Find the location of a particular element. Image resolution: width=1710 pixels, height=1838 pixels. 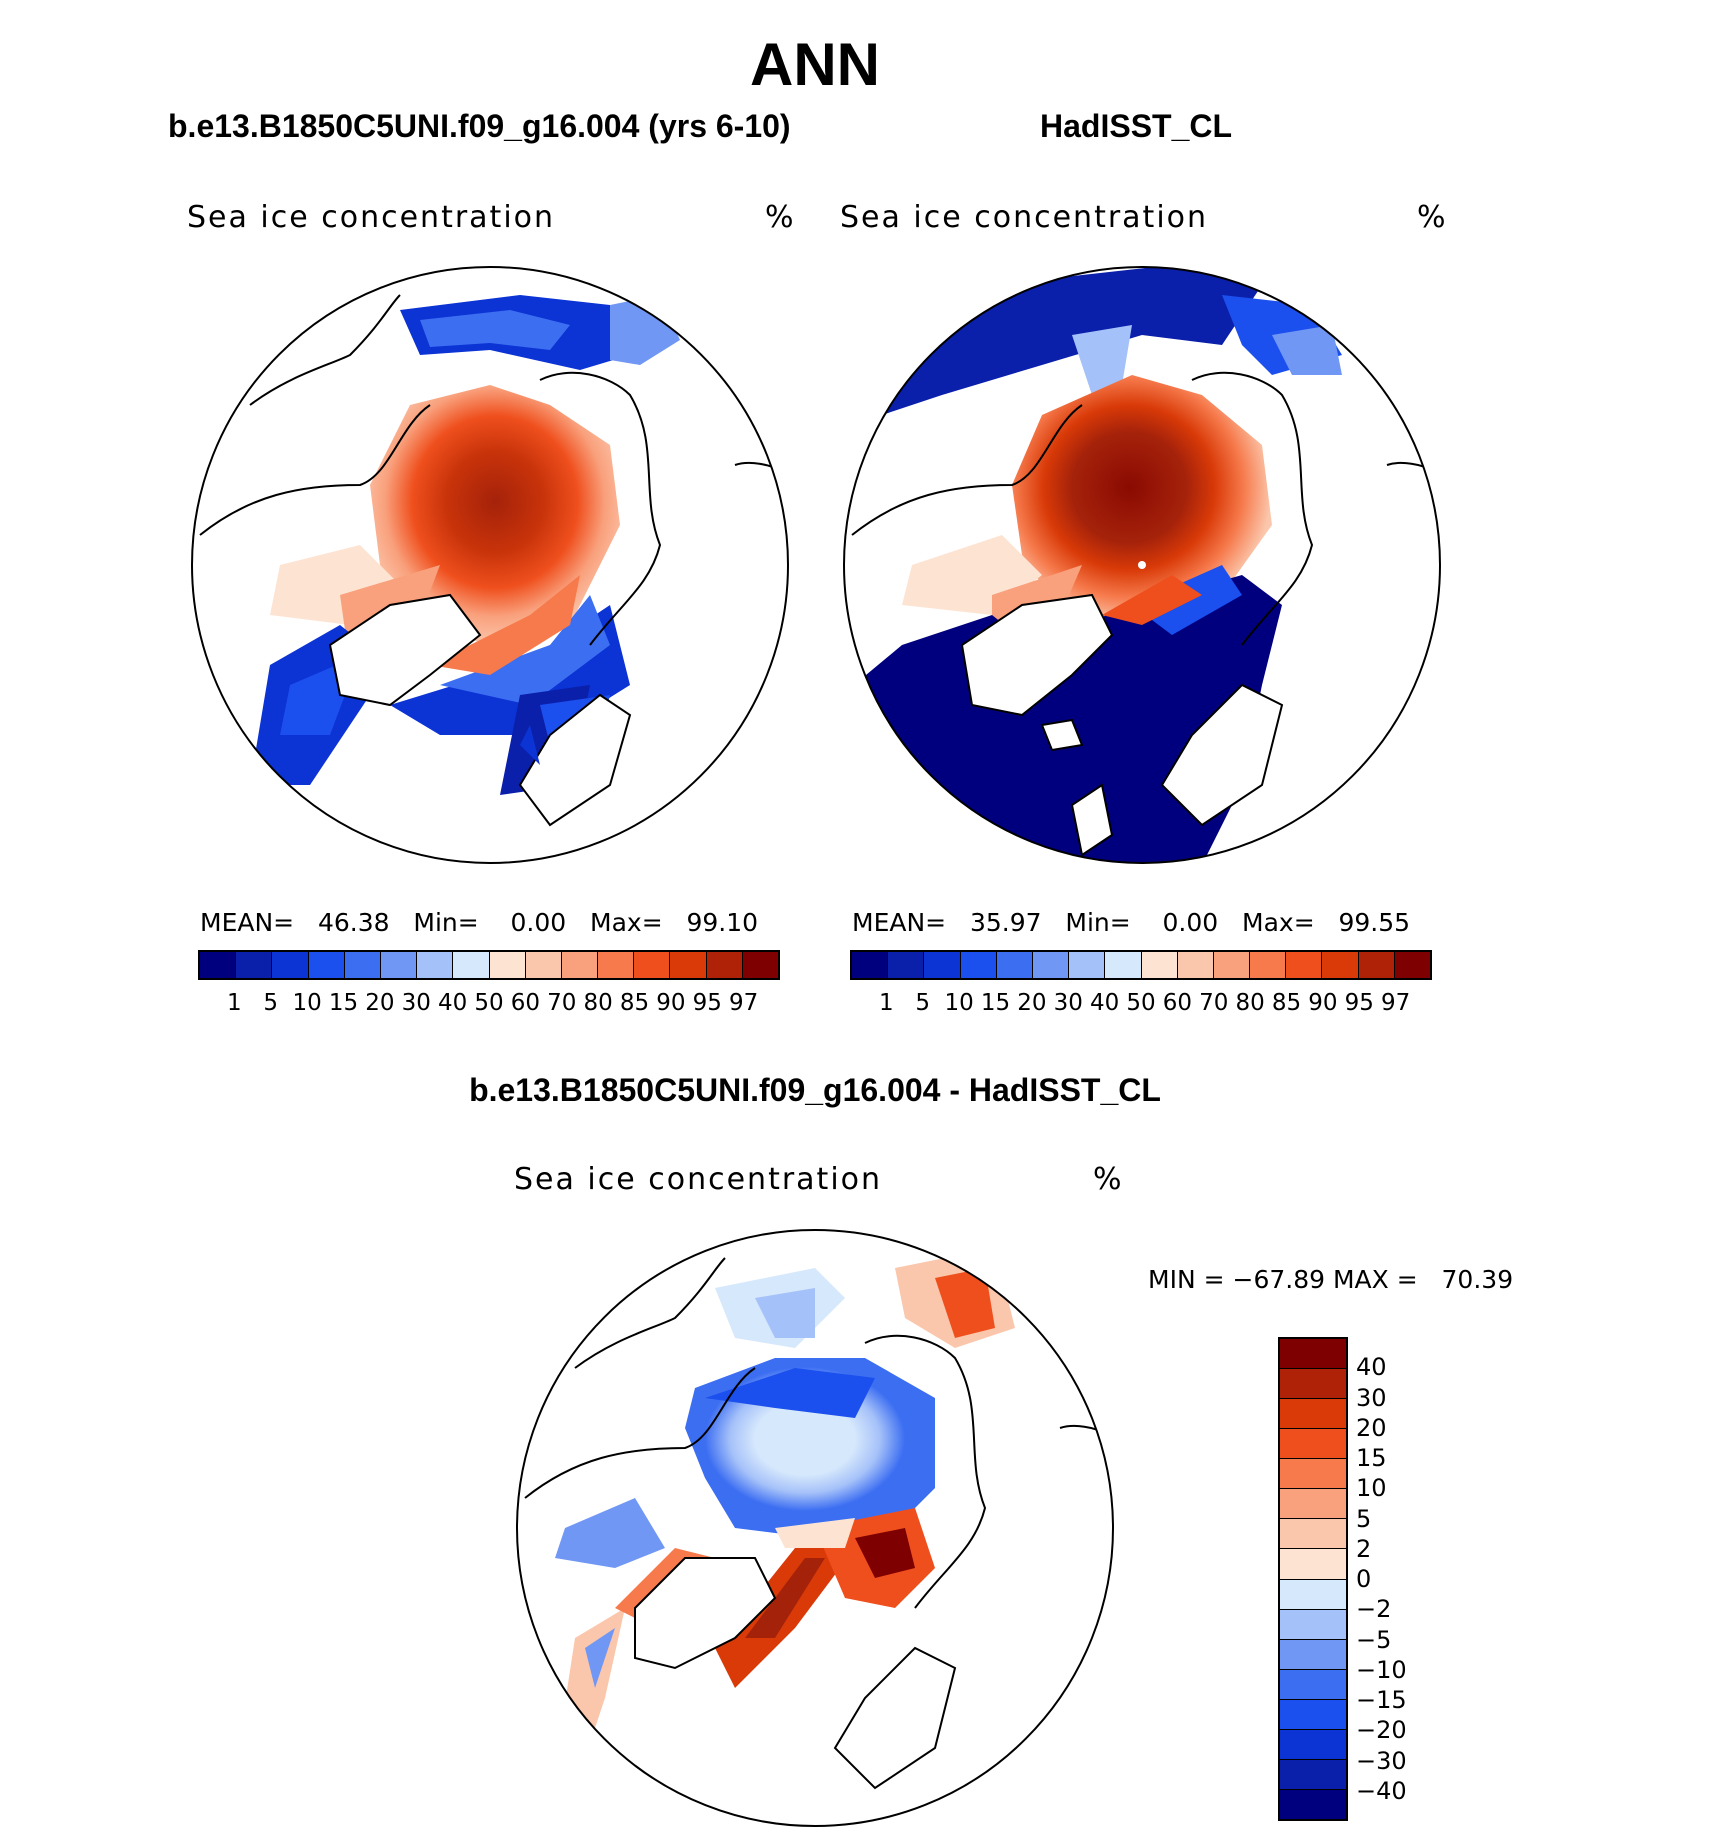

panel1-title: b.e13.B1850C5UNI.f09_g16.004 (yrs 6-10) is located at coordinates (479, 126).